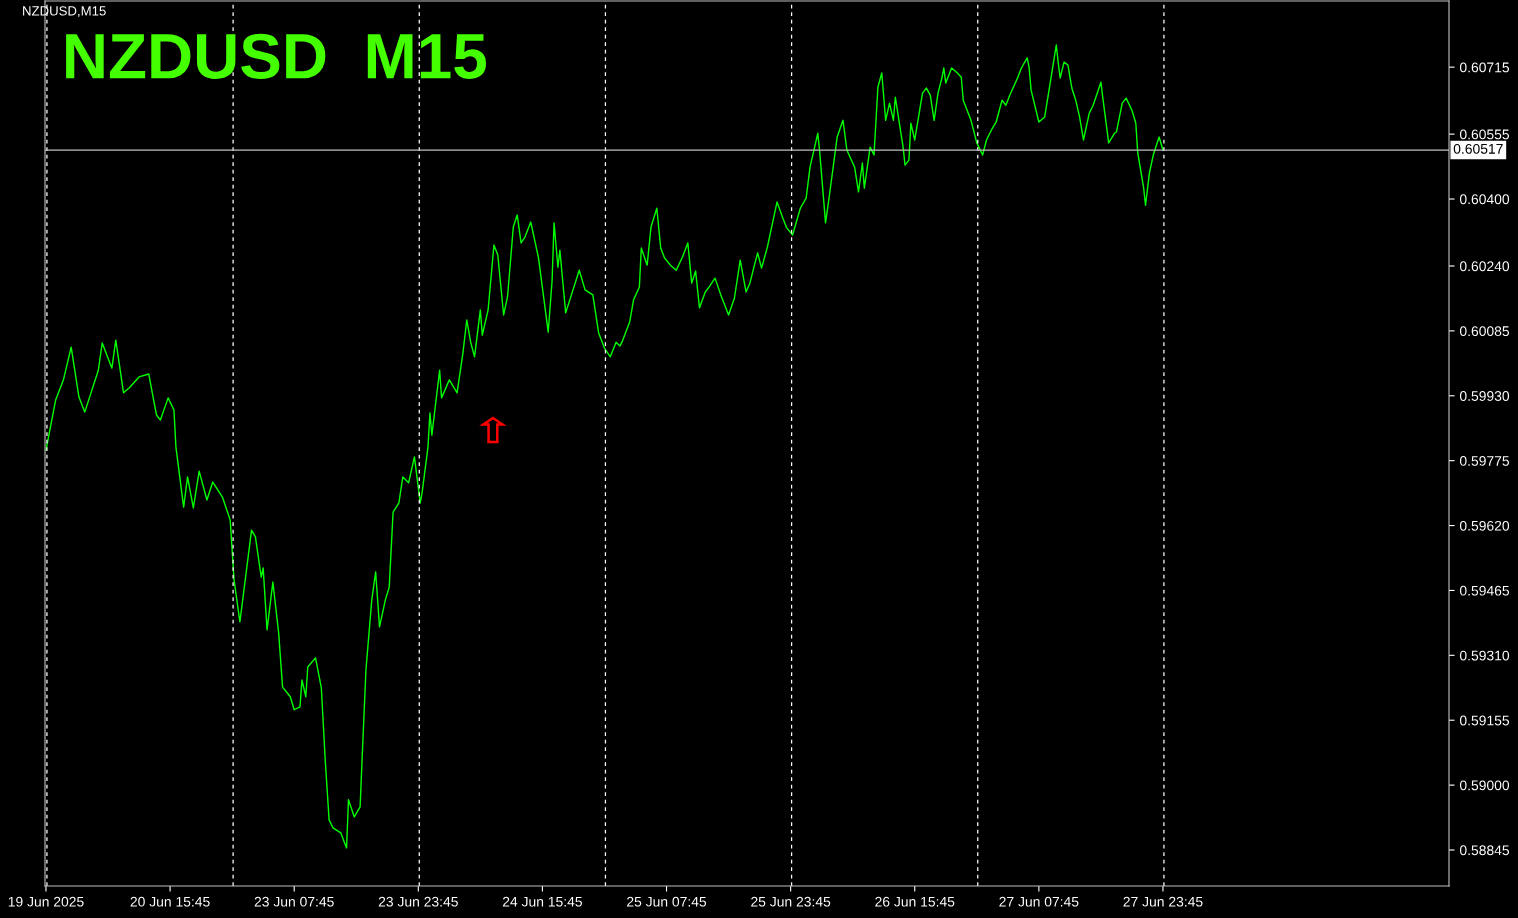  Describe the element at coordinates (1484, 785) in the screenshot. I see `y-tick-label: 0.59000` at that location.